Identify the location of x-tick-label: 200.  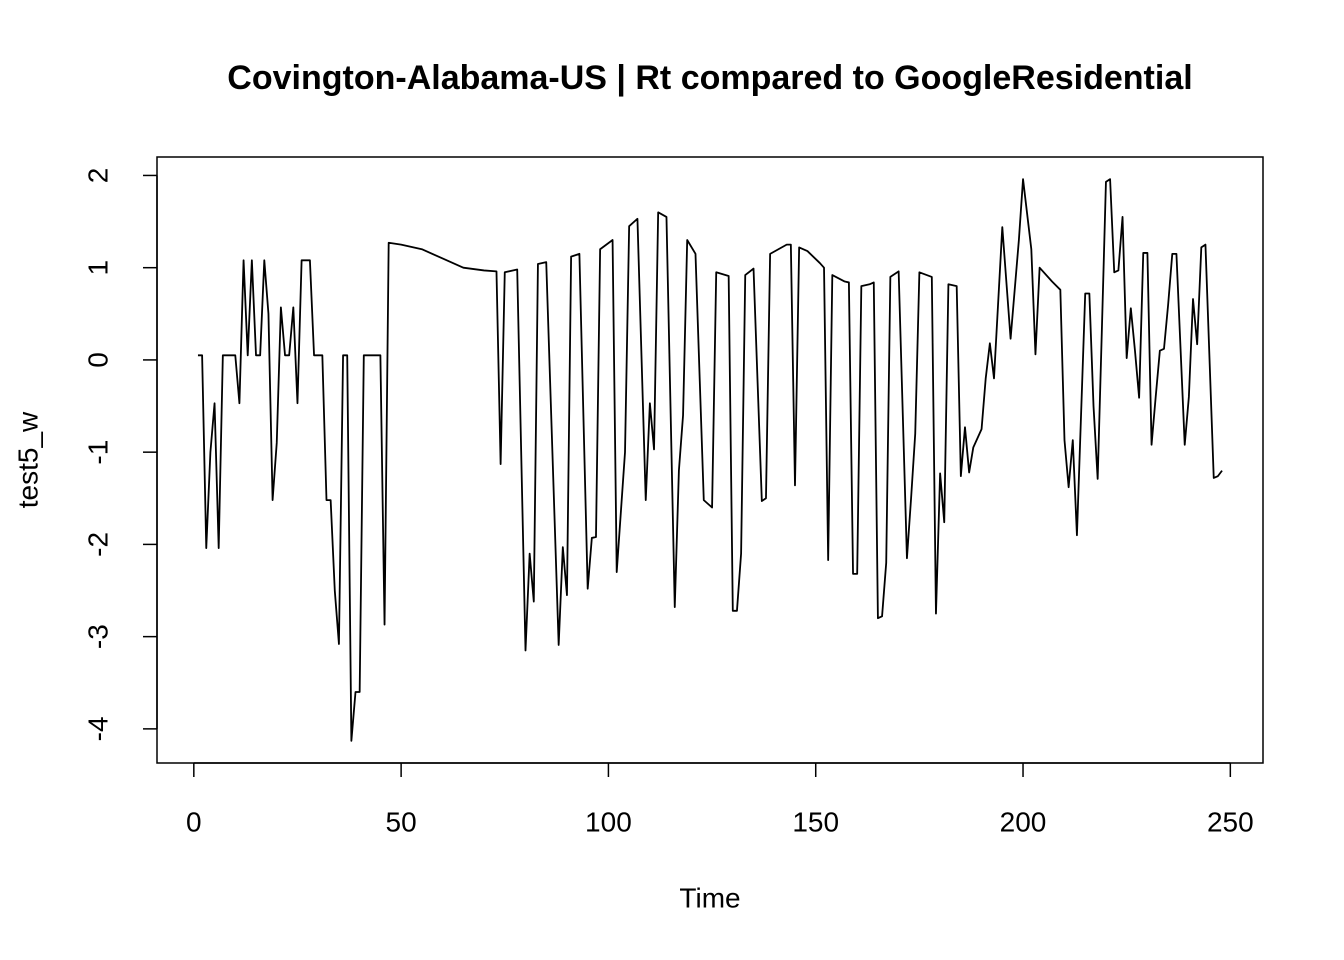
(1023, 821).